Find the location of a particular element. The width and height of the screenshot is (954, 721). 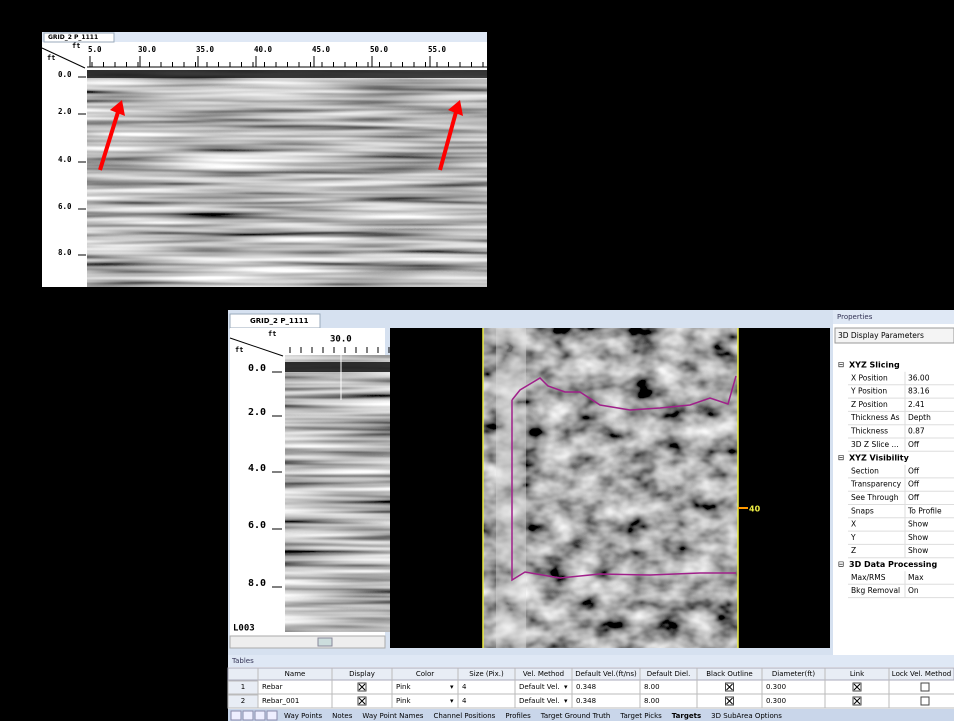

properties-header is located at coordinates (893, 317).